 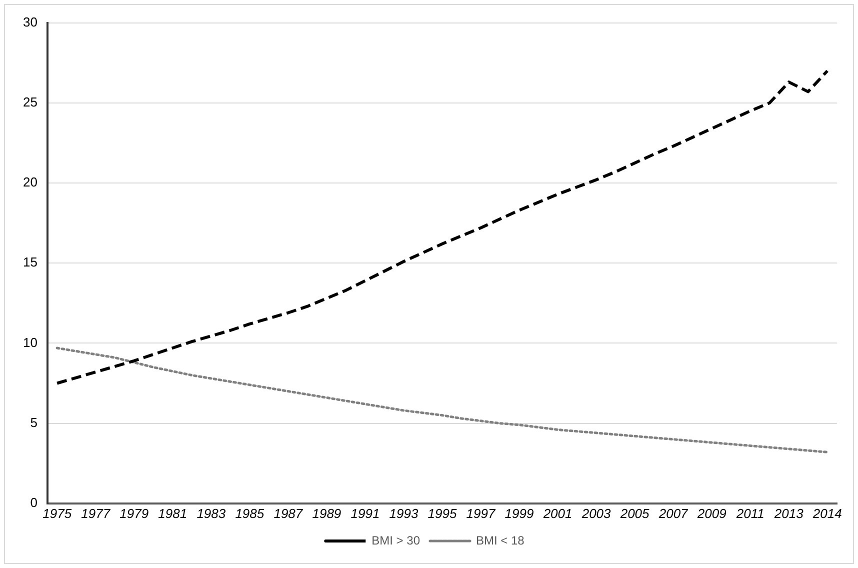 I want to click on y-tick-label: 0, so click(x=34, y=502).